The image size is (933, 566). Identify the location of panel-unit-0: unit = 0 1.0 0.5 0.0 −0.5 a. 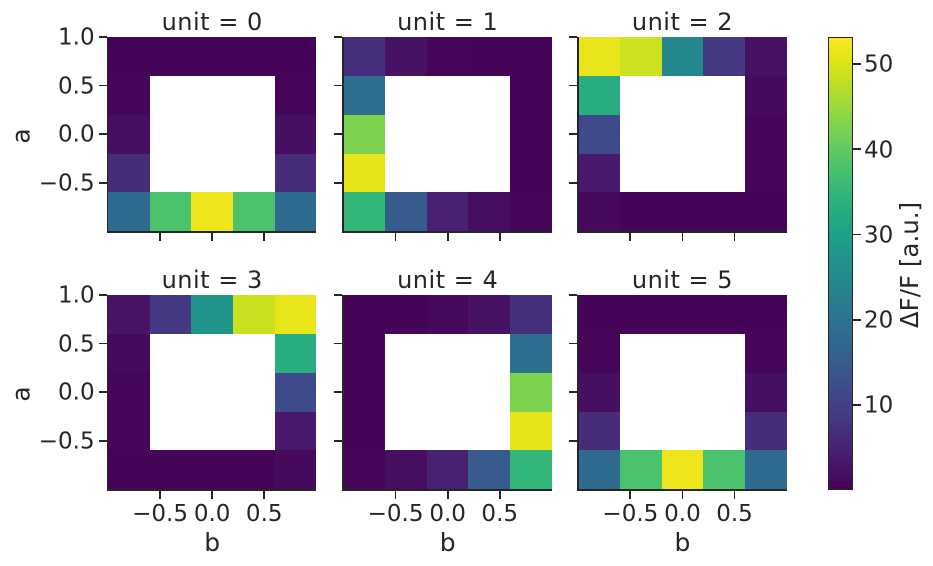
(162, 125).